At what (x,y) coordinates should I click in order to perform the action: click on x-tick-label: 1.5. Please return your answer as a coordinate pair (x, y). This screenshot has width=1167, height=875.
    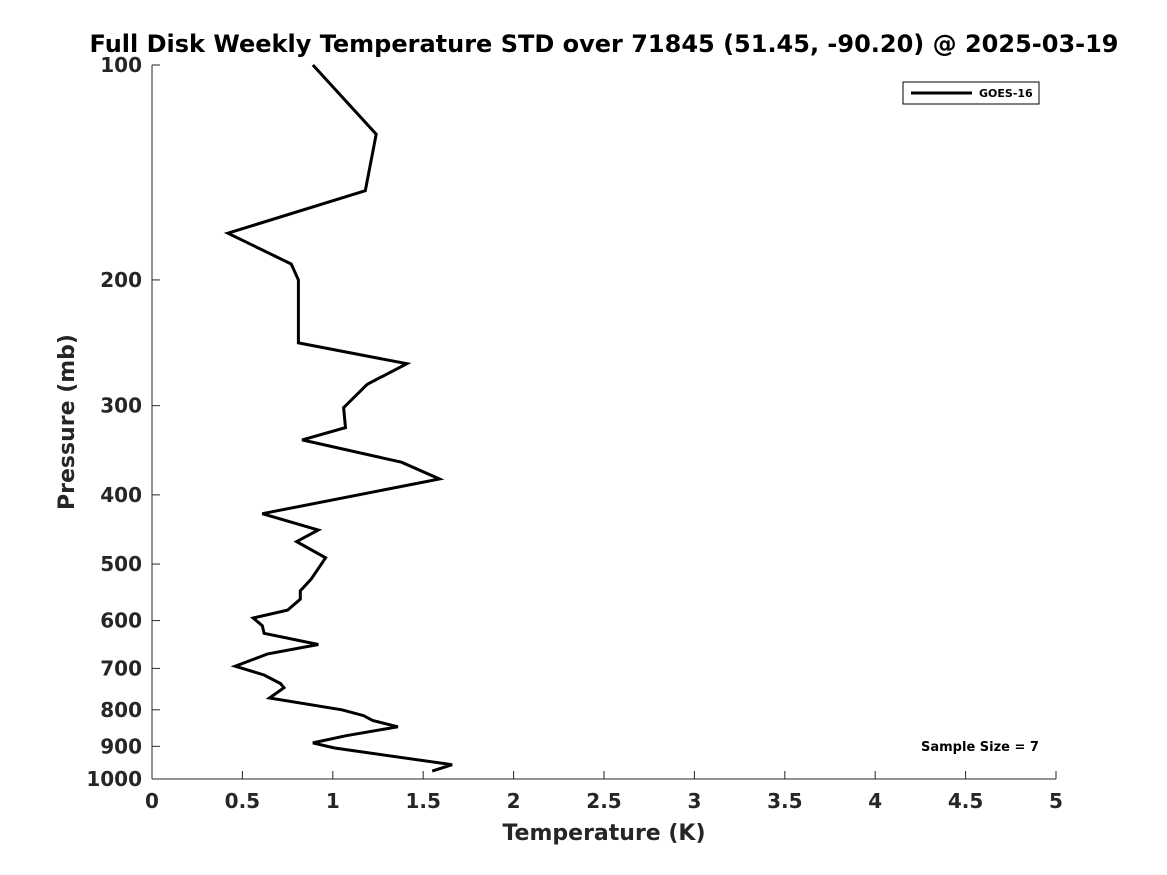
    Looking at the image, I should click on (422, 801).